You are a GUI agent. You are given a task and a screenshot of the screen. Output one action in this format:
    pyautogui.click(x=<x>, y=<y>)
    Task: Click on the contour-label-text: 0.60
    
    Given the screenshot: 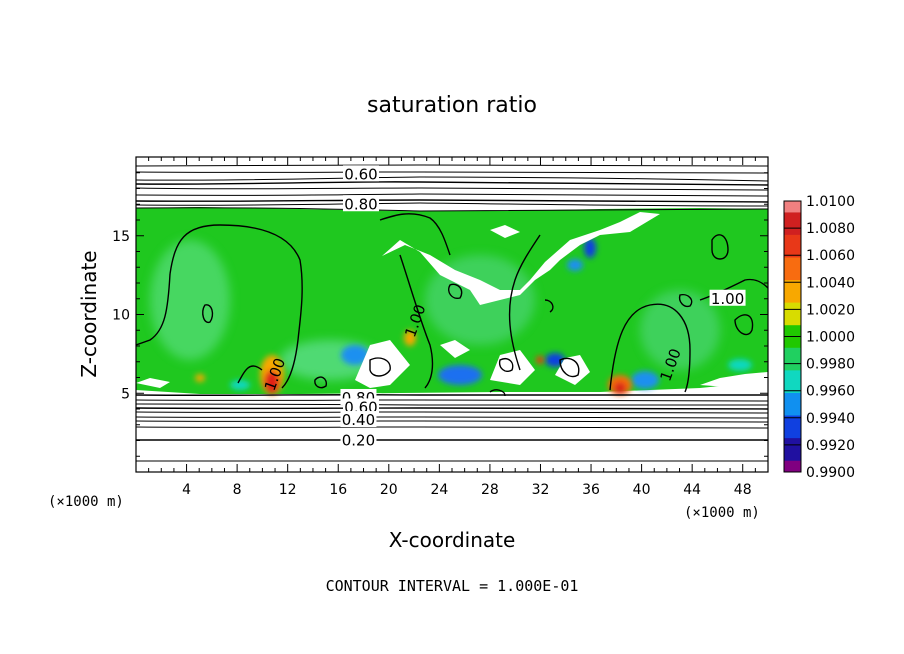 What is the action you would take?
    pyautogui.click(x=360, y=174)
    